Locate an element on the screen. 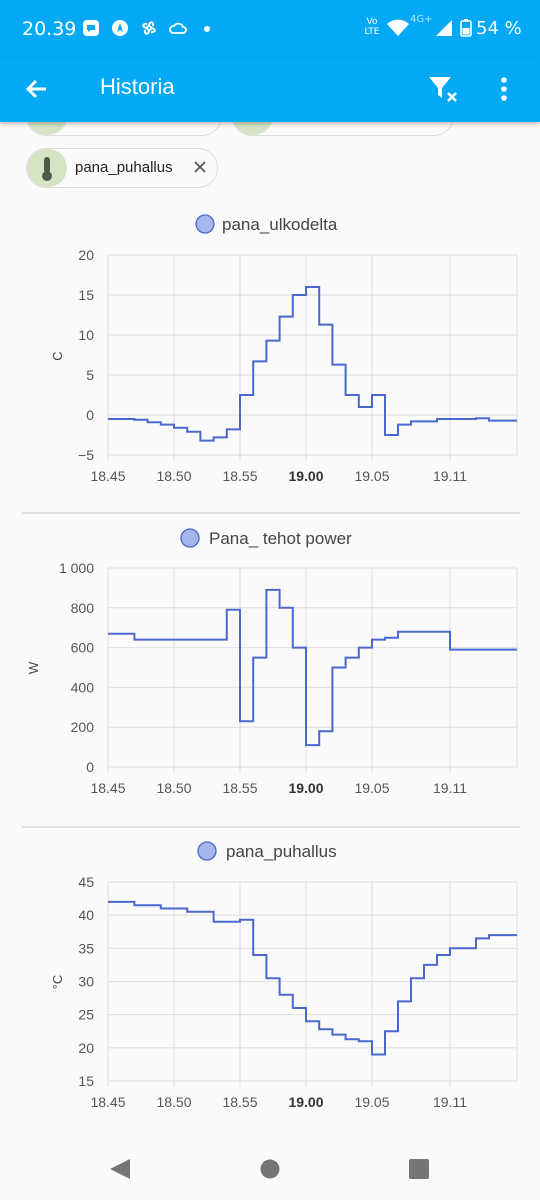 Image resolution: width=540 pixels, height=1200 pixels. recents-nav-icon is located at coordinates (419, 1169).